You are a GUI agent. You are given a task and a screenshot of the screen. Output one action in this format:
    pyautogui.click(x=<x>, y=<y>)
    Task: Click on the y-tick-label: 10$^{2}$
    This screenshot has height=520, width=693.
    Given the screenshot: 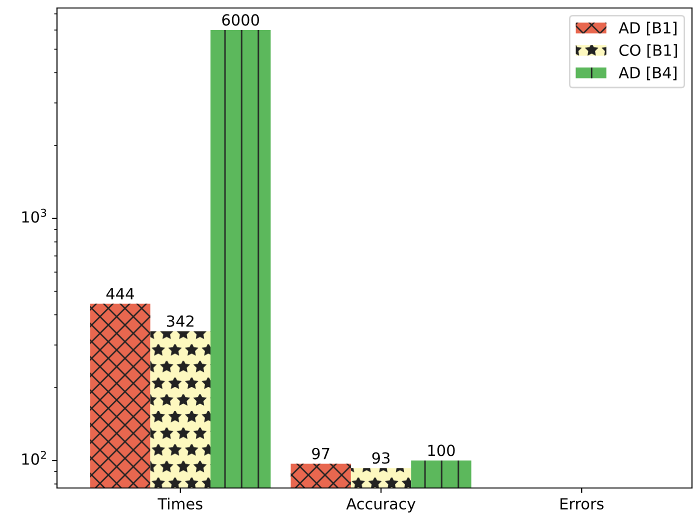 What is the action you would take?
    pyautogui.click(x=34, y=457)
    